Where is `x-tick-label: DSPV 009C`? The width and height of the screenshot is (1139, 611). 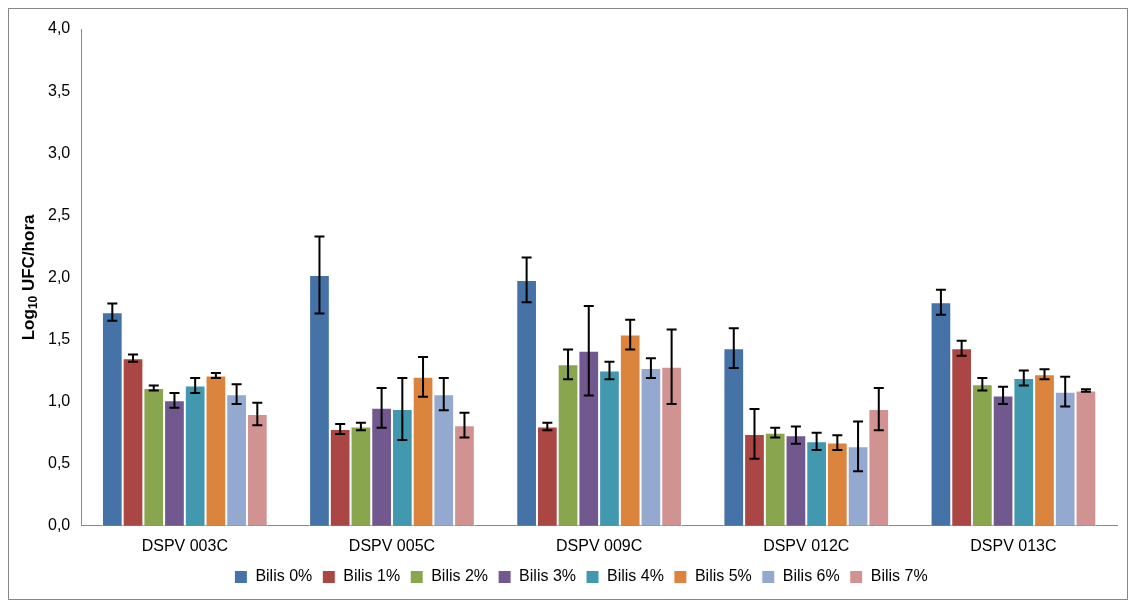 x-tick-label: DSPV 009C is located at coordinates (599, 545).